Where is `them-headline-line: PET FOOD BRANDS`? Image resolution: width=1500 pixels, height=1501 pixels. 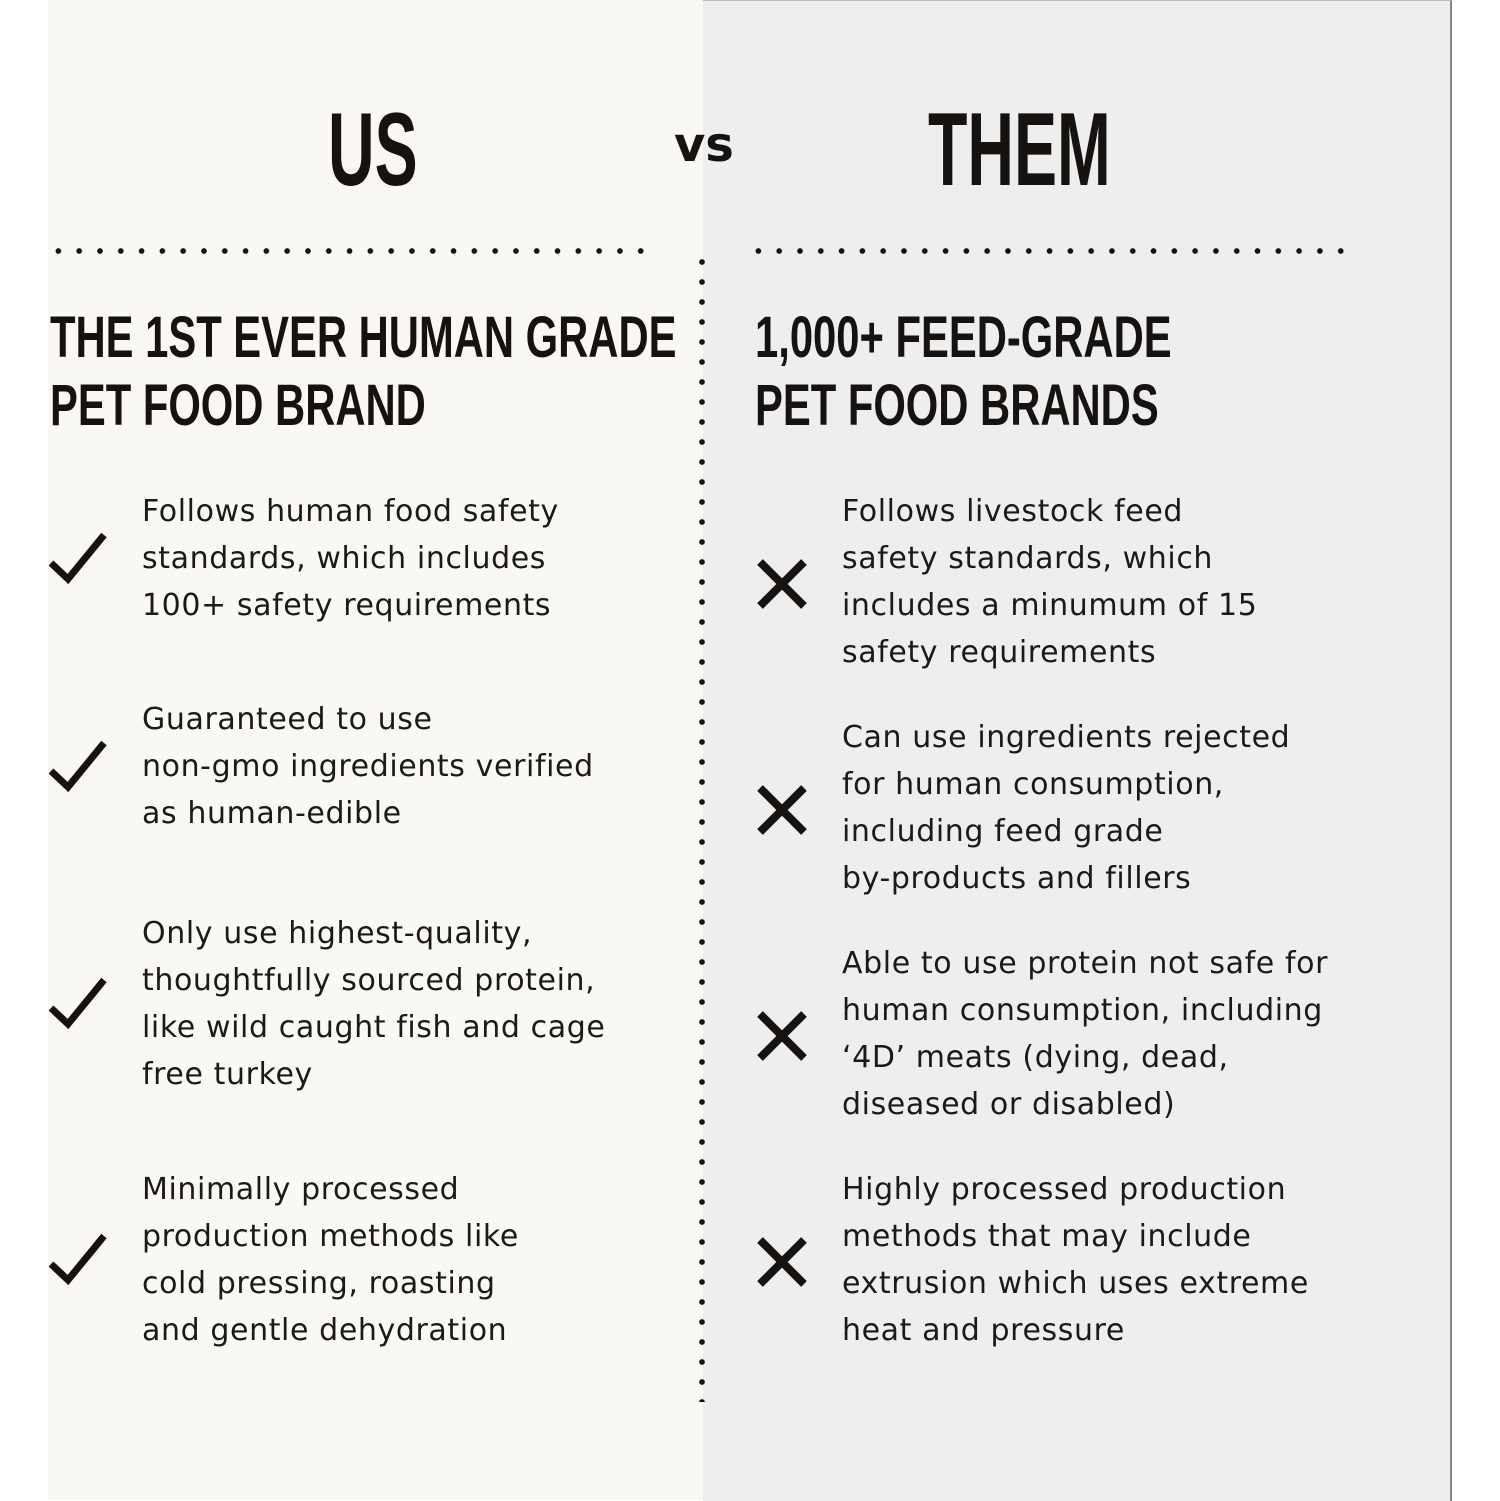 them-headline-line: PET FOOD BRANDS is located at coordinates (957, 405).